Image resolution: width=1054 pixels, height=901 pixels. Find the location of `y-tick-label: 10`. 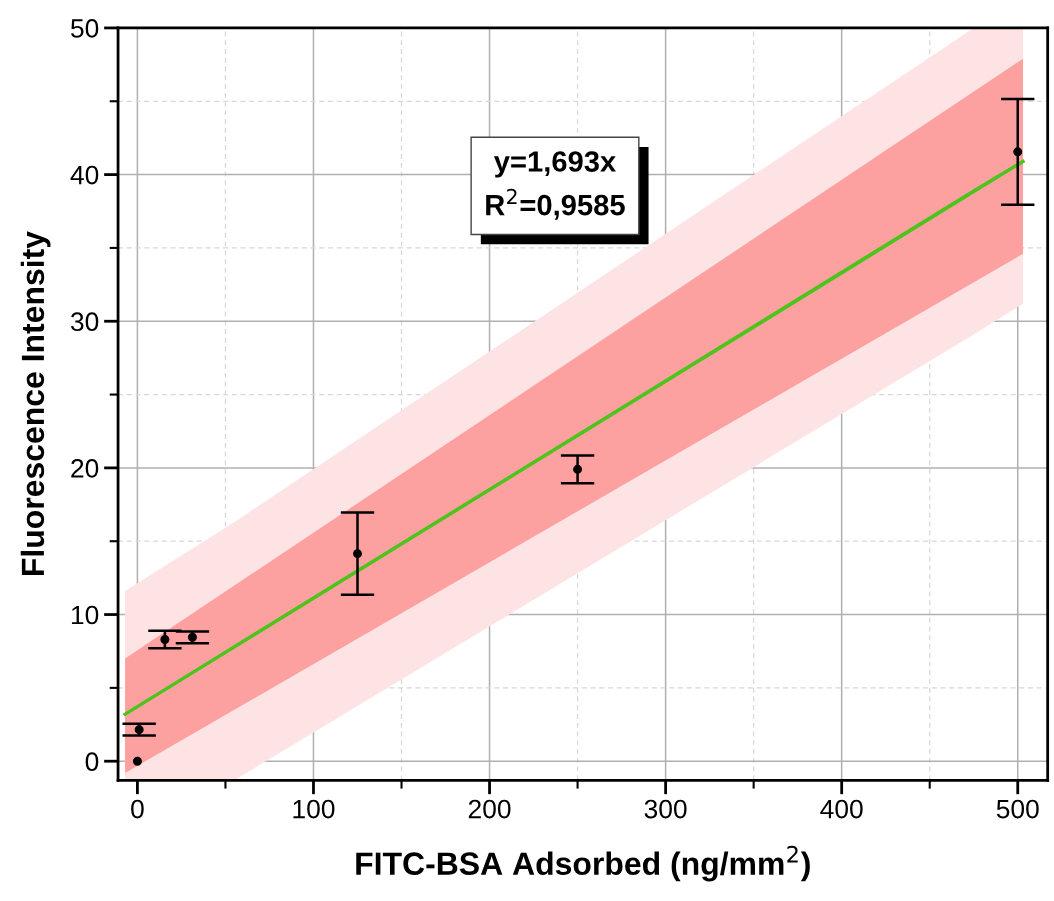

y-tick-label: 10 is located at coordinates (85, 615).